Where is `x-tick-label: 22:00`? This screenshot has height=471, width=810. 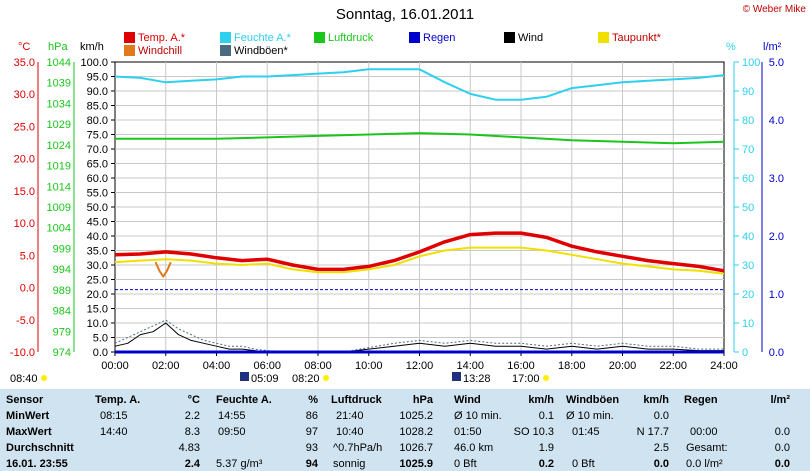
x-tick-label: 22:00 is located at coordinates (673, 366).